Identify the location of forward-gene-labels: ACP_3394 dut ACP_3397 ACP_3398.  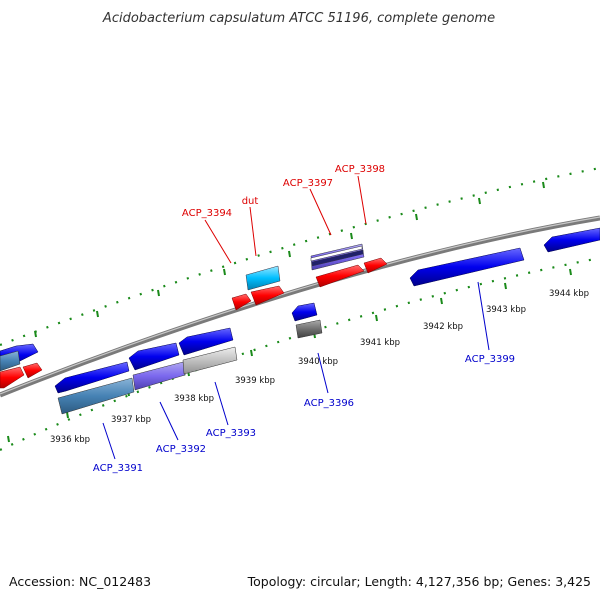
(283, 191).